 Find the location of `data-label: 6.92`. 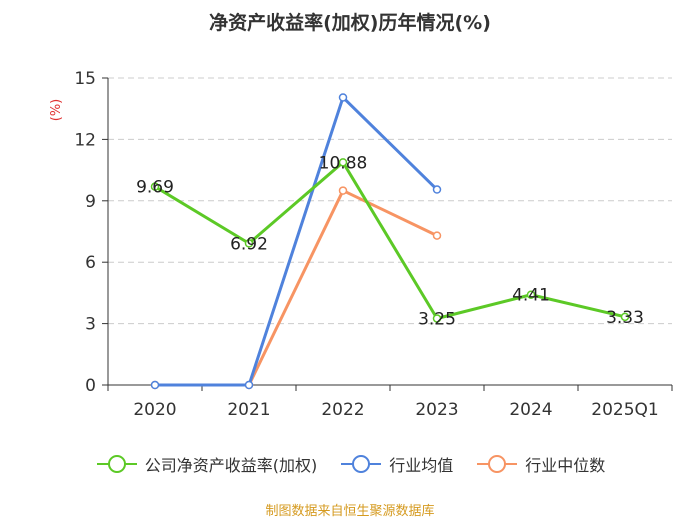

data-label: 6.92 is located at coordinates (249, 244).